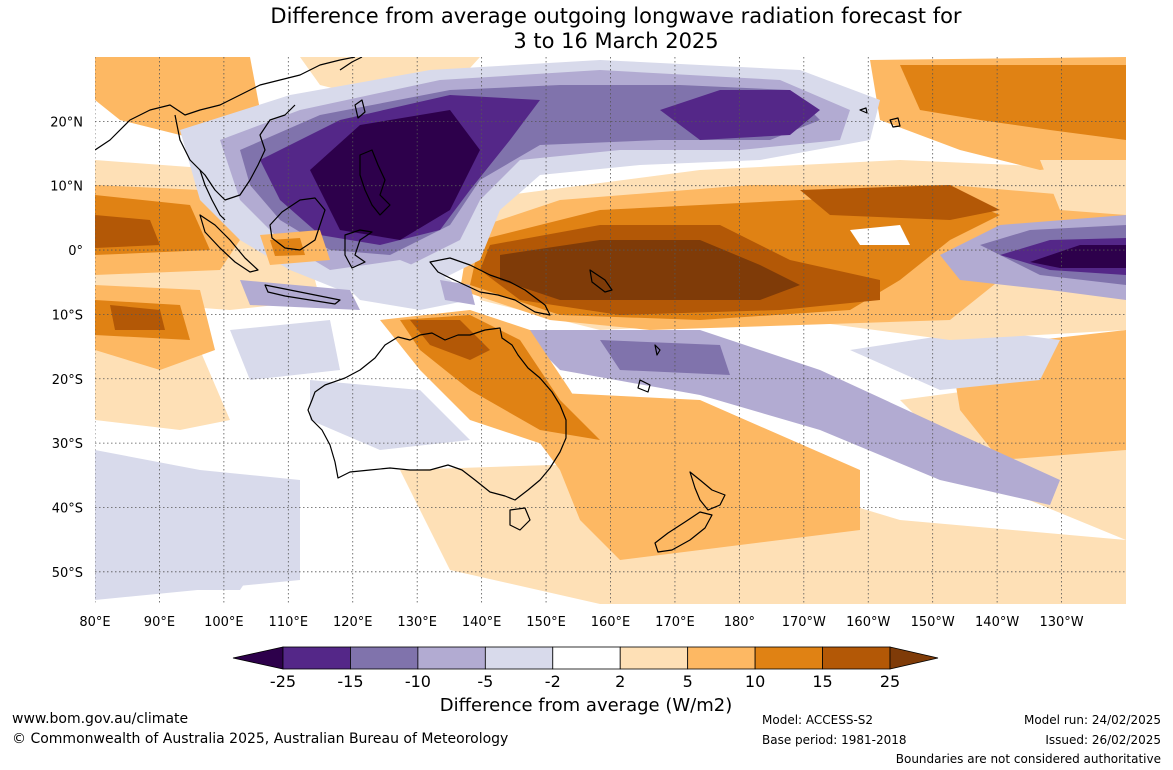  I want to click on colorbar-tick-label: -10, so click(418, 681).